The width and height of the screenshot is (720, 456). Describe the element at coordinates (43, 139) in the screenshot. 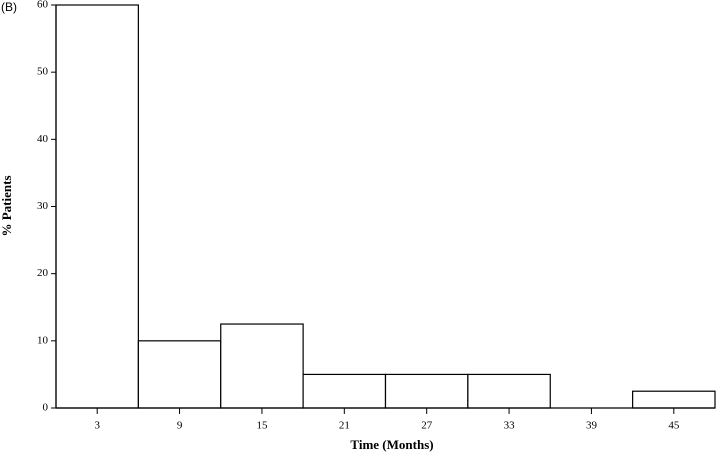

I see `y-tick-label: 40` at that location.